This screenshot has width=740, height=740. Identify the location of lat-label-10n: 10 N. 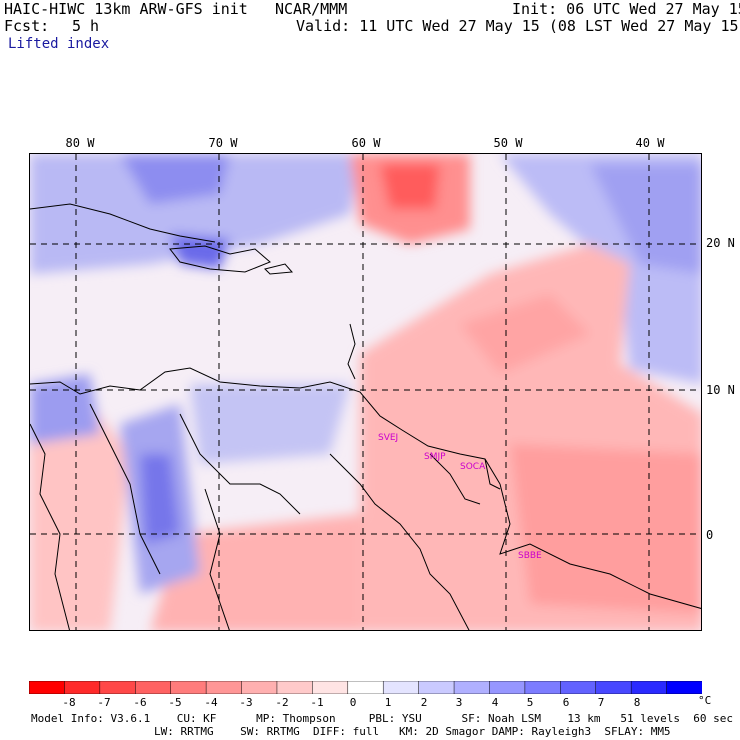
(720, 390).